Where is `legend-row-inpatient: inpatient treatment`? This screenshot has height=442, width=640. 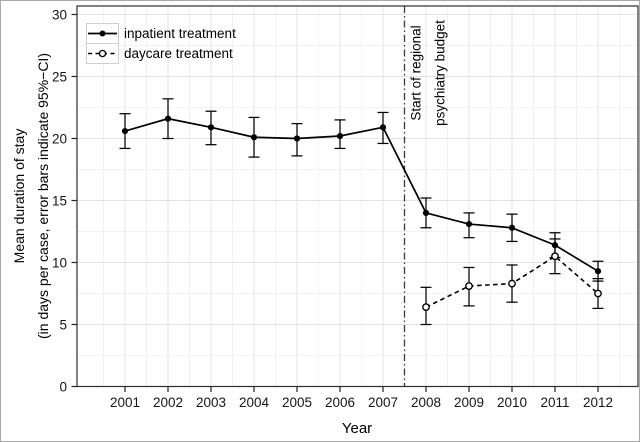 legend-row-inpatient: inpatient treatment is located at coordinates (161, 33).